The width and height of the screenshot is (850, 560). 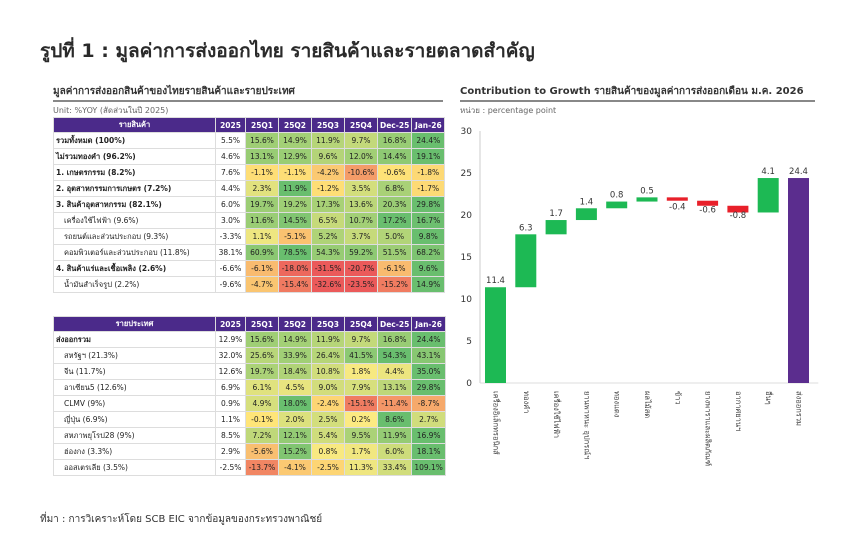 What do you see at coordinates (328, 188) in the screenshot?
I see `table-cell: -1.2%` at bounding box center [328, 188].